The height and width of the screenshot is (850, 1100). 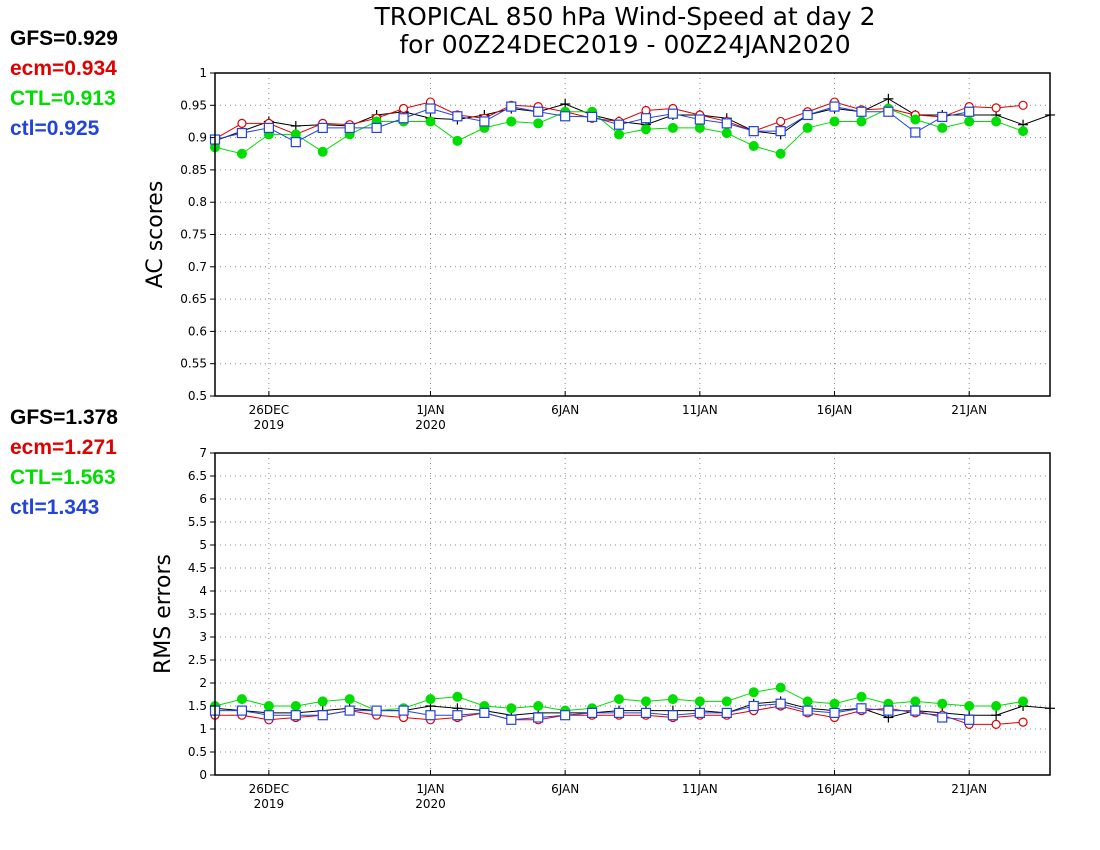 I want to click on x-tick-label: 11JAN, so click(x=700, y=410).